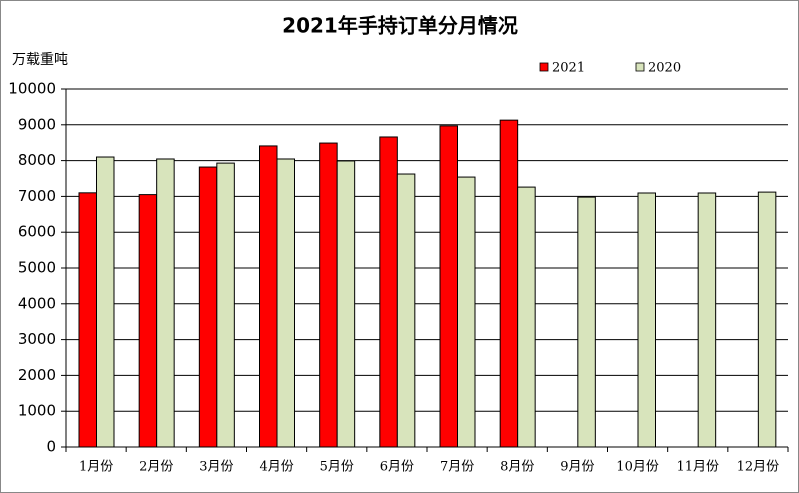 The height and width of the screenshot is (493, 799). I want to click on x-tick-label: 10月份, so click(637, 467).